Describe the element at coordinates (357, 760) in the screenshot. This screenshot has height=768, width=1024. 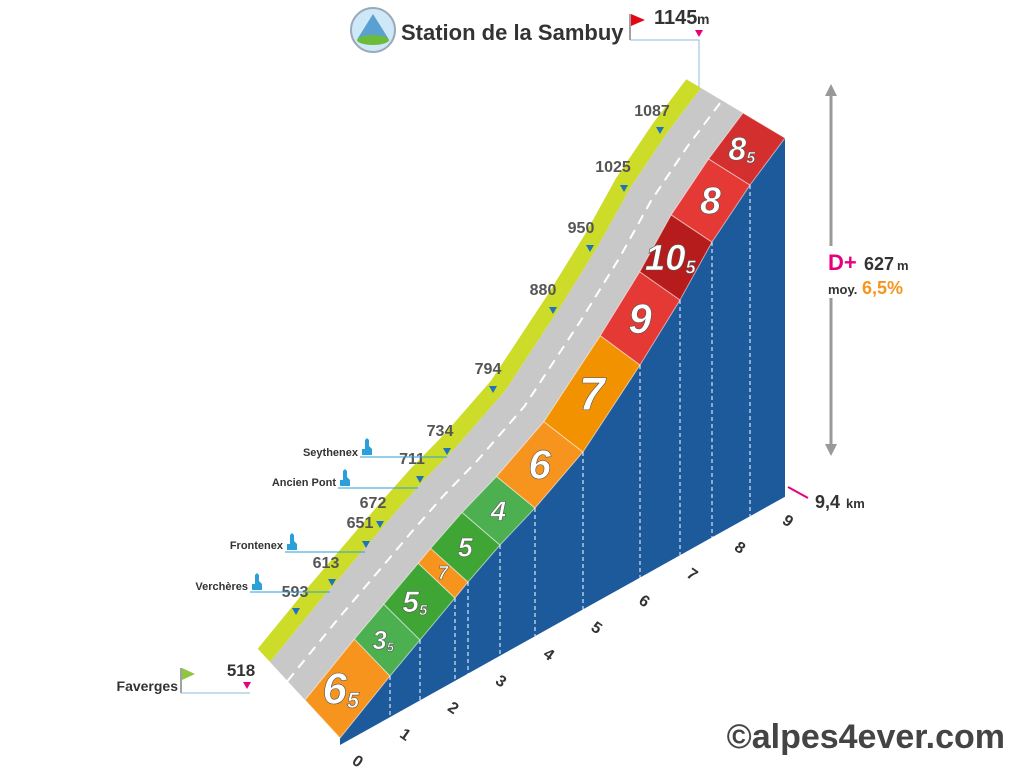
I see `km-tick-label: 0` at that location.